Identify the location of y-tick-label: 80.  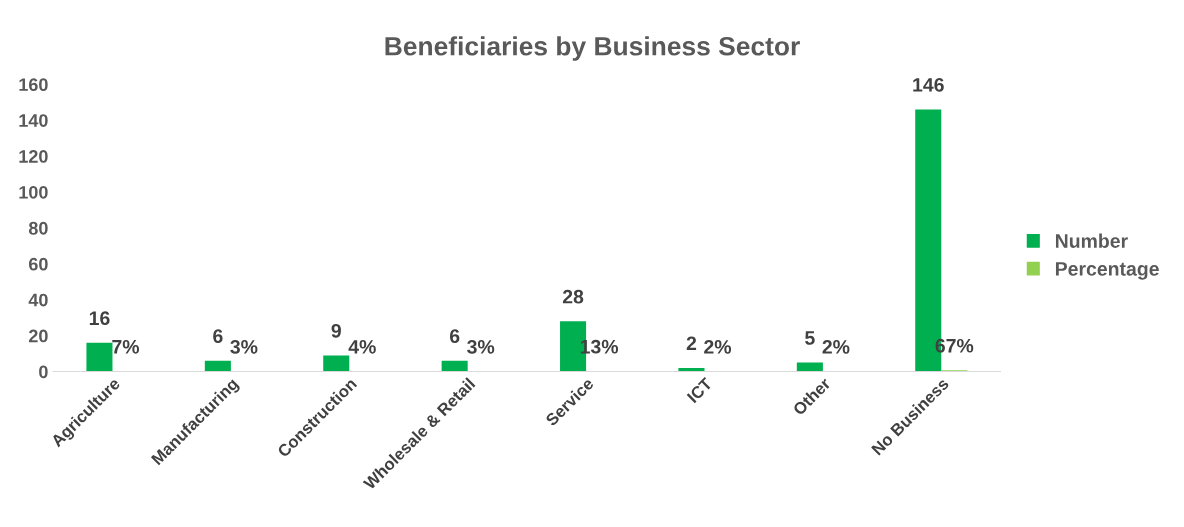
(38, 228).